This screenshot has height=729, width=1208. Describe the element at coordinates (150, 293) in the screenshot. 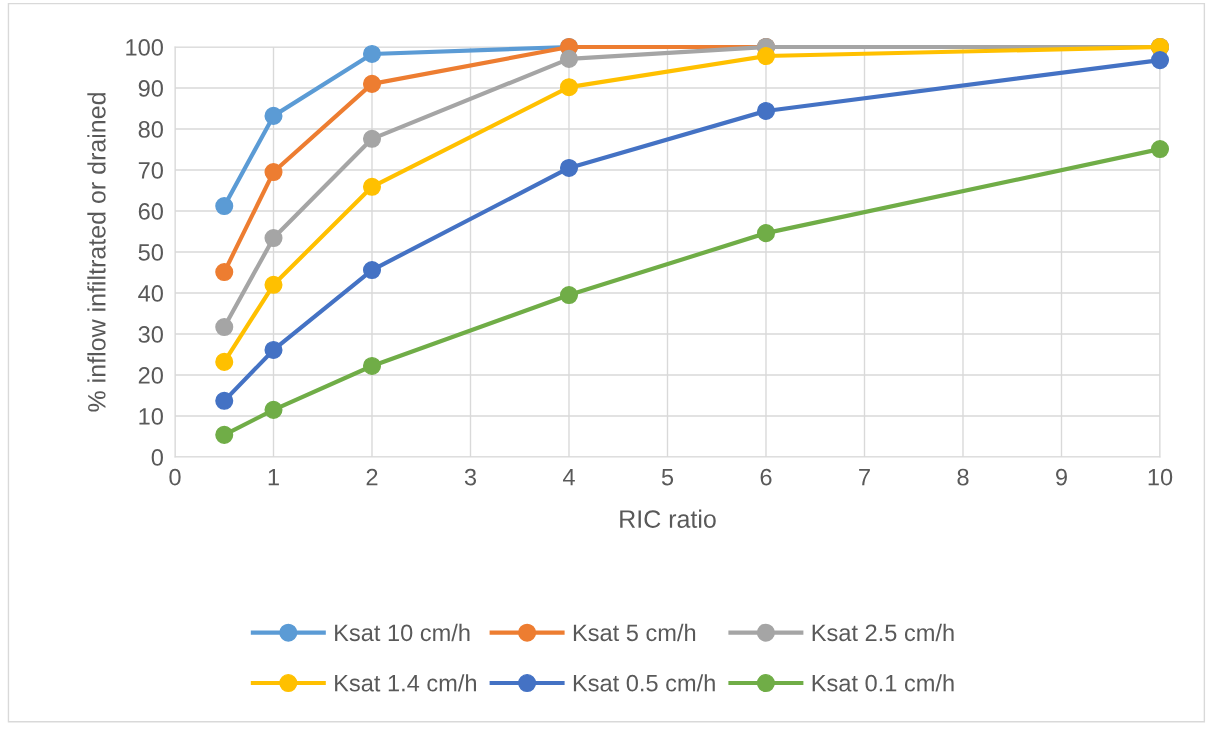

I see `y-tick-label: 40` at that location.